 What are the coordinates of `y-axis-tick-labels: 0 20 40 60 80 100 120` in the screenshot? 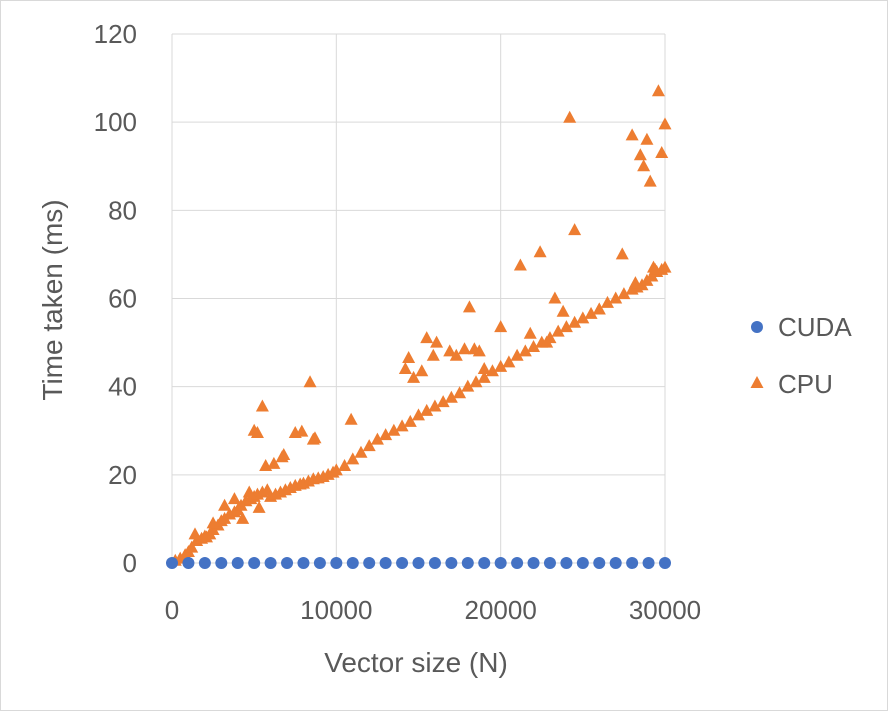 It's located at (115, 298).